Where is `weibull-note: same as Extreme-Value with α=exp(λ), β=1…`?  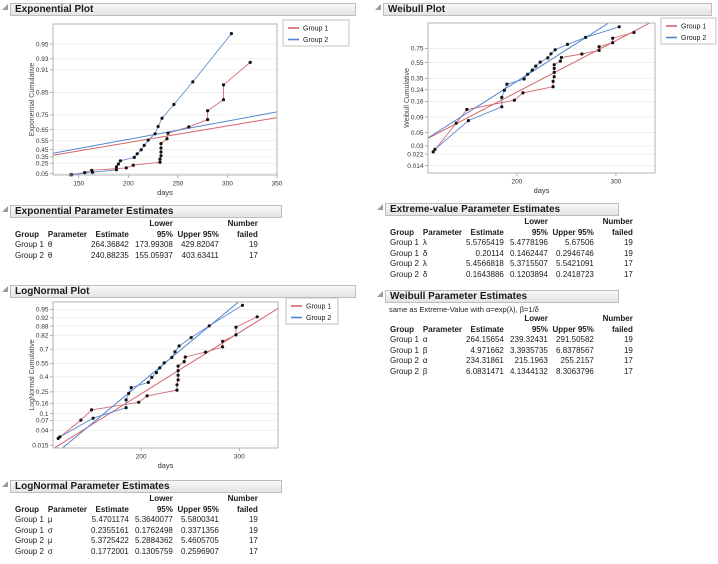 weibull-note: same as Extreme-Value with α=exp(λ), β=1… is located at coordinates (464, 309).